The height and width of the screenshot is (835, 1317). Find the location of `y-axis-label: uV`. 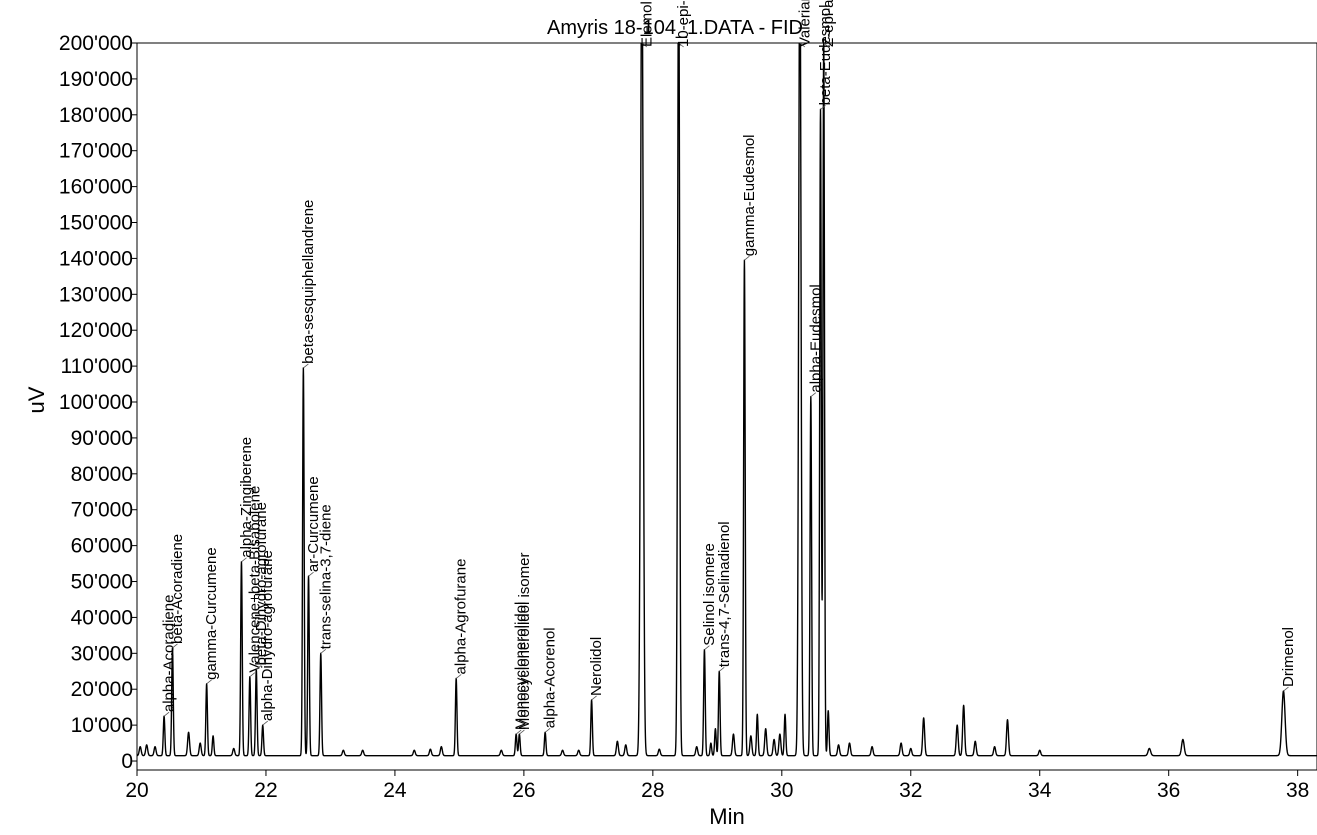

y-axis-label: uV is located at coordinates (36, 399).